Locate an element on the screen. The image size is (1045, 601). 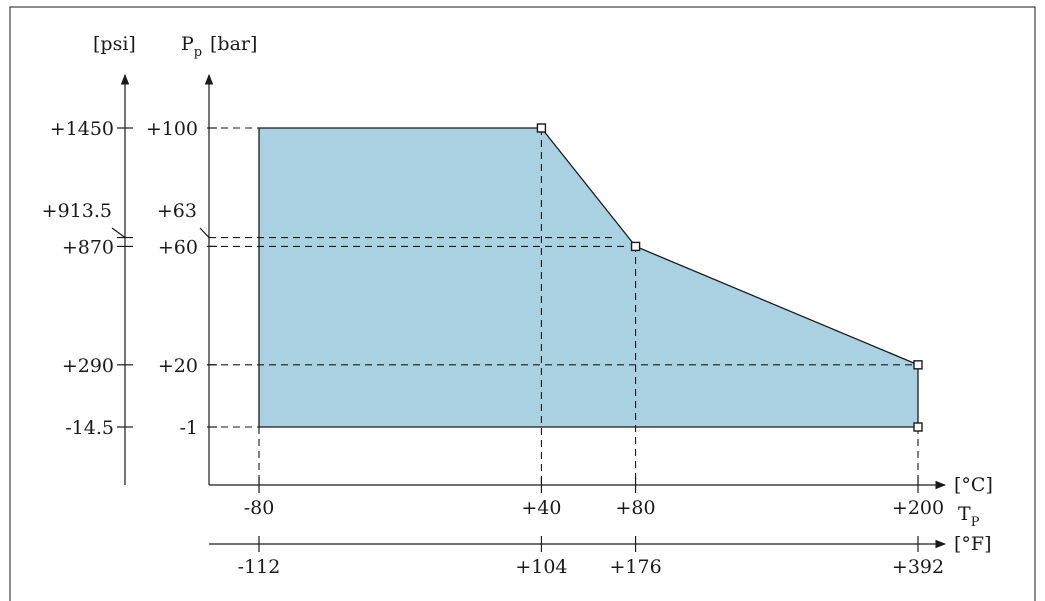
psi-tick-label: +290 is located at coordinates (88, 366).